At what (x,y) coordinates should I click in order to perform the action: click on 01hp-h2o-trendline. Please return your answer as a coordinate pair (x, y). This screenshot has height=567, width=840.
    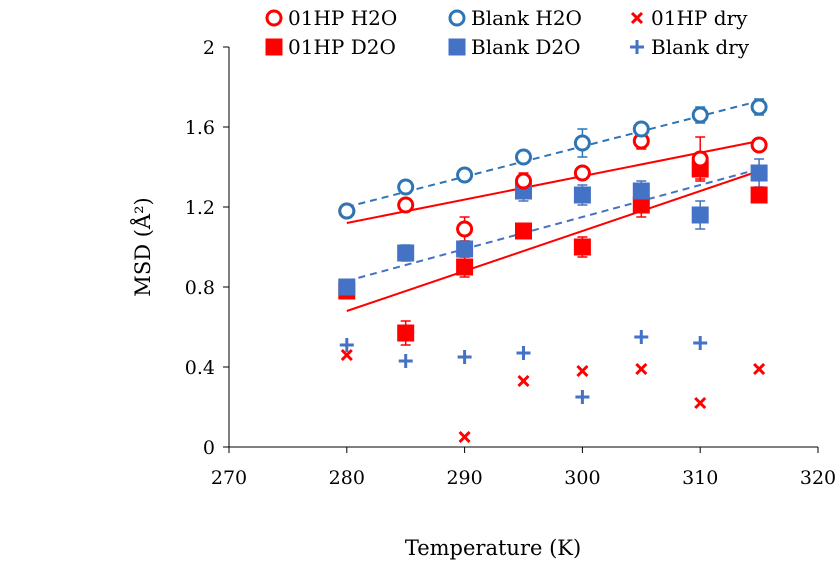
    Looking at the image, I should click on (553, 182).